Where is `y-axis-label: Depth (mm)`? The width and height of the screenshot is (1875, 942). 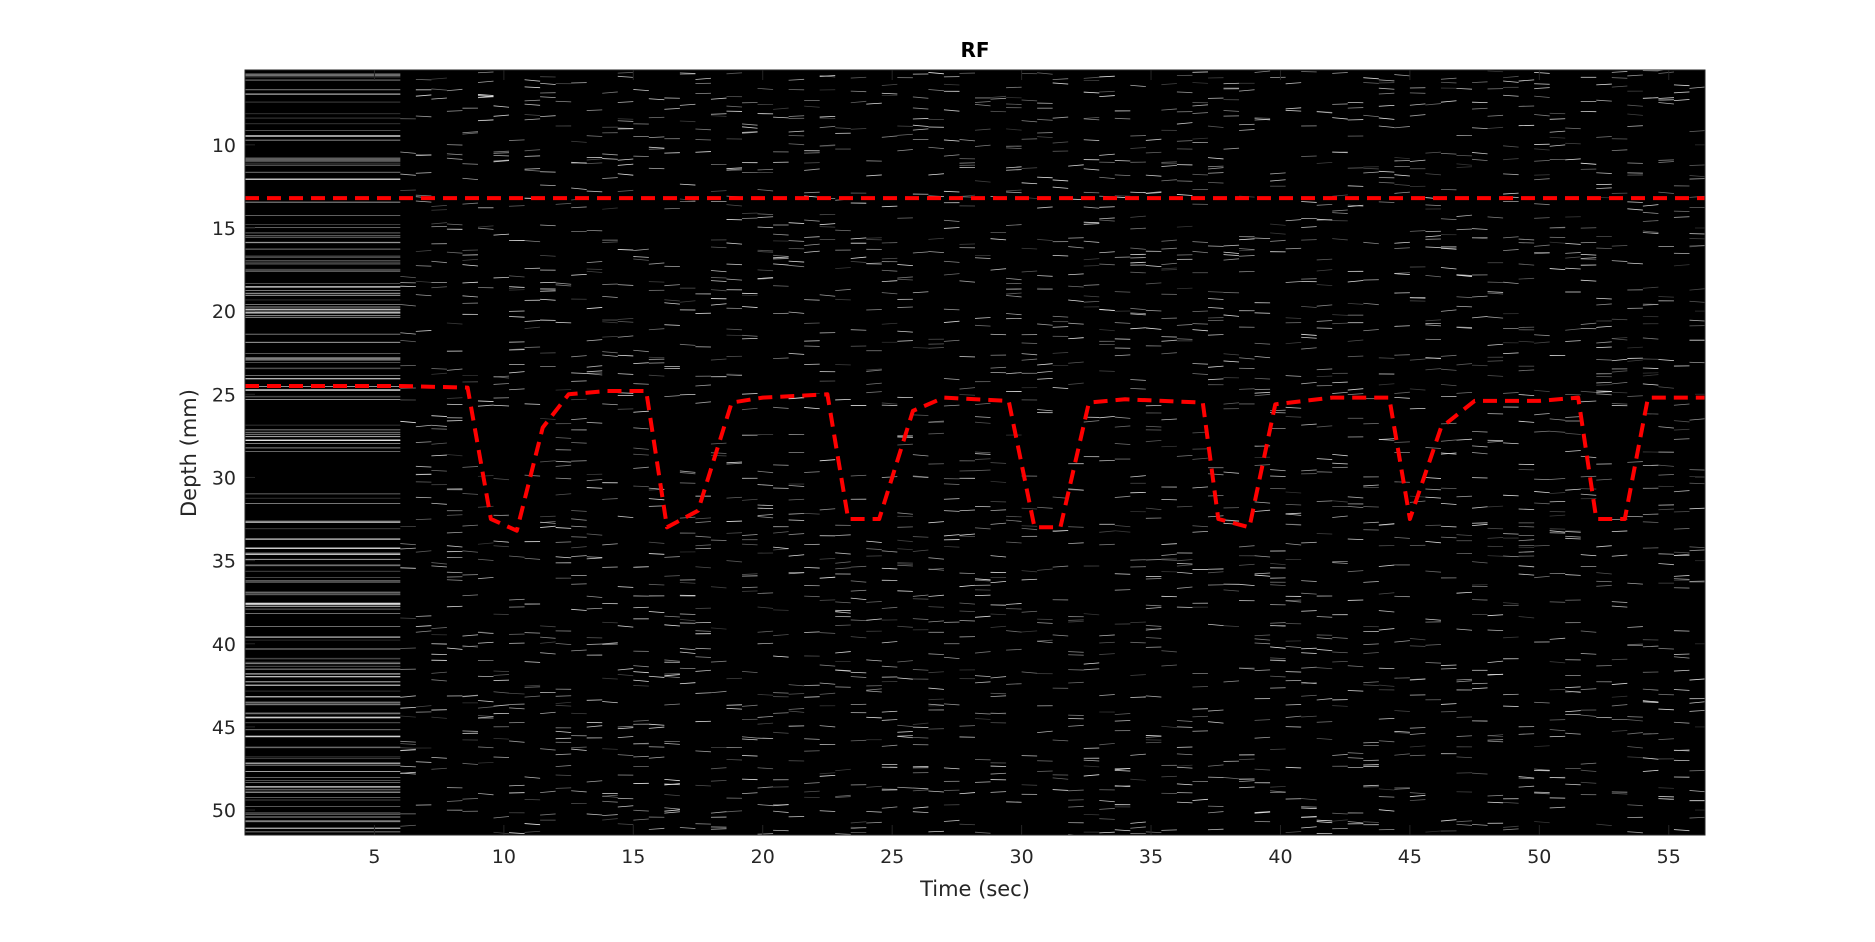 y-axis-label: Depth (mm) is located at coordinates (189, 453).